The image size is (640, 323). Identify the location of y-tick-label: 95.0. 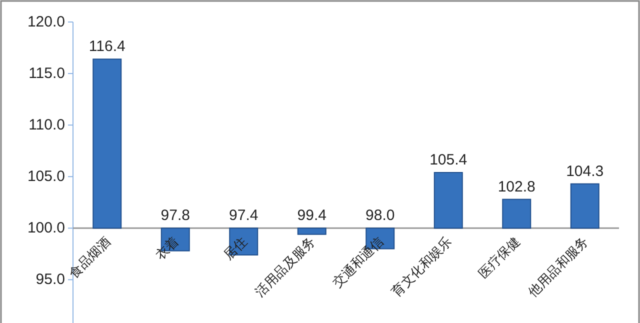
(50, 279).